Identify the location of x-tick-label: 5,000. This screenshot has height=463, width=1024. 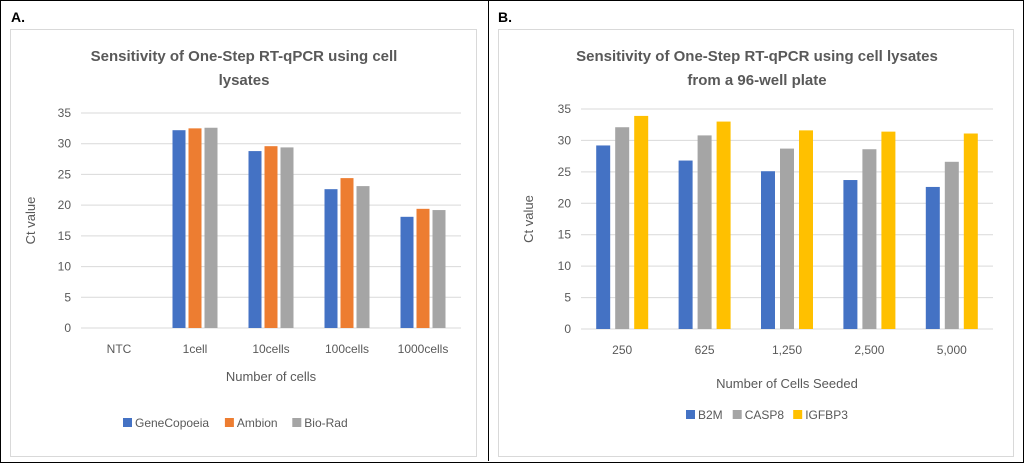
(952, 350).